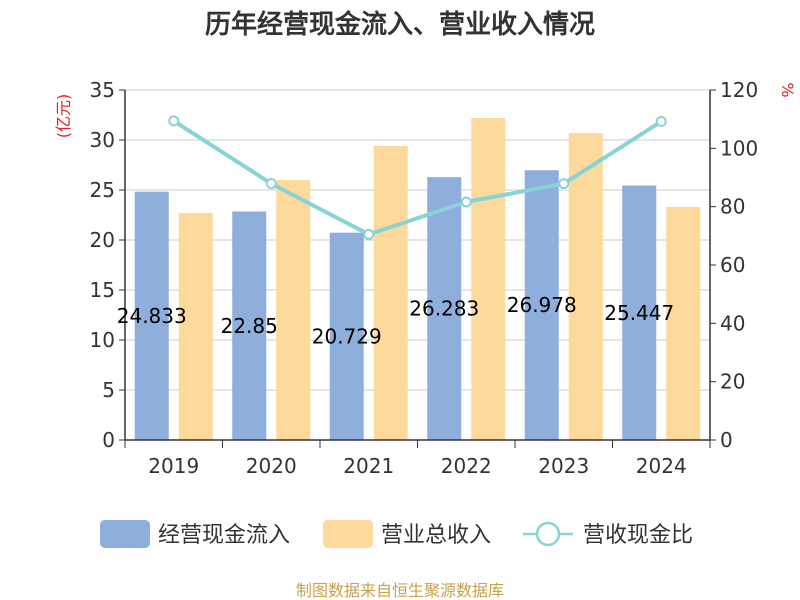 This screenshot has height=600, width=800. I want to click on left-tick-label: 5, so click(108, 390).